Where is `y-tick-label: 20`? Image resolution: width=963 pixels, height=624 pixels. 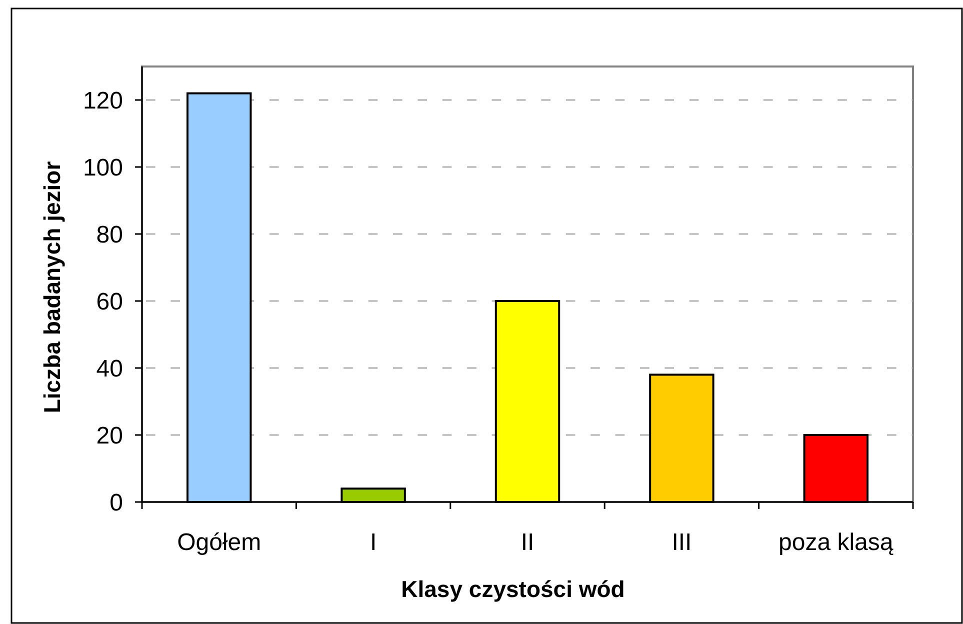 y-tick-label: 20 is located at coordinates (109, 436).